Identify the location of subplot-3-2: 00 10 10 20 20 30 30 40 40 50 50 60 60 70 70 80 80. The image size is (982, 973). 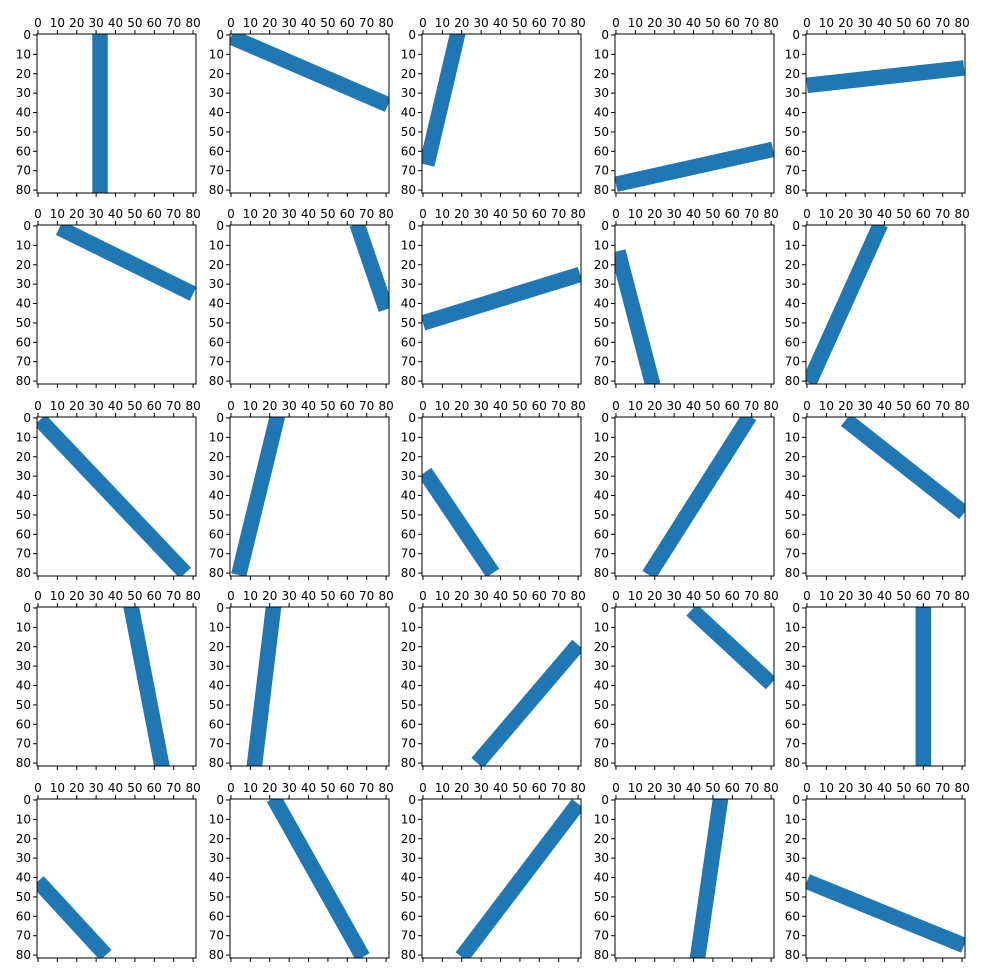
(301, 489).